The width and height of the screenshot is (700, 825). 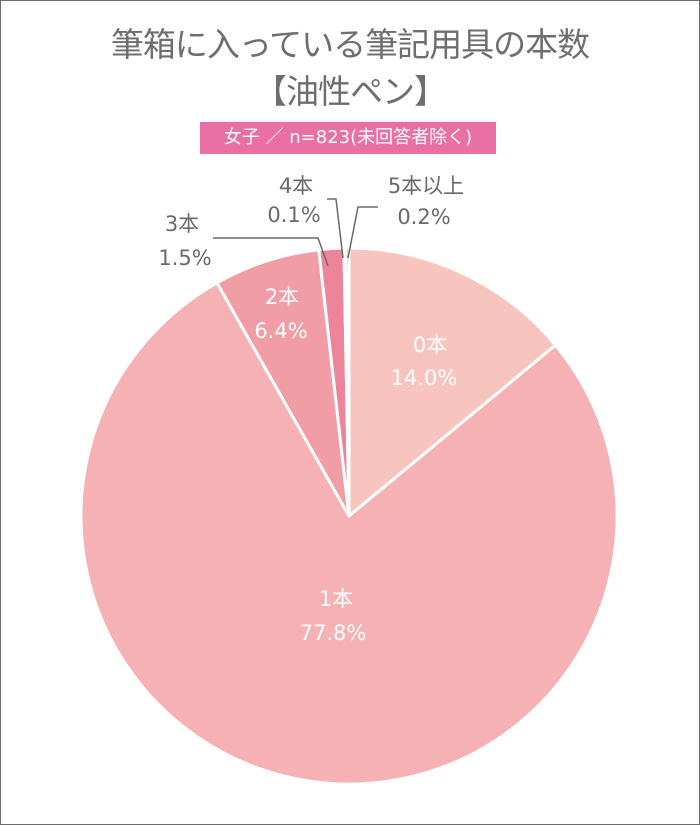 What do you see at coordinates (348, 138) in the screenshot?
I see `sample-badge: 女子 ／ n=823(未回答者除く)` at bounding box center [348, 138].